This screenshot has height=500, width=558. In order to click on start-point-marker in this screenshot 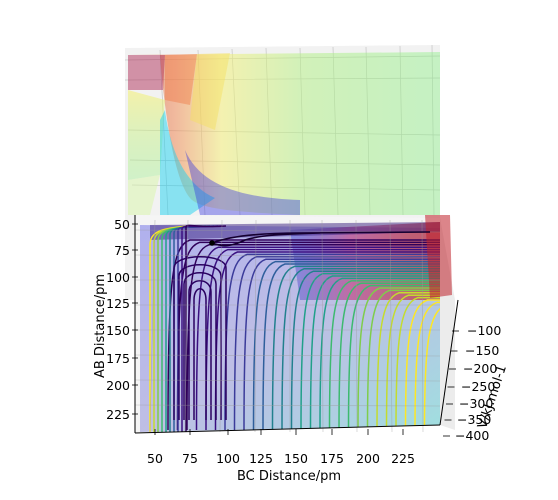, I will do `click(212, 243)`.